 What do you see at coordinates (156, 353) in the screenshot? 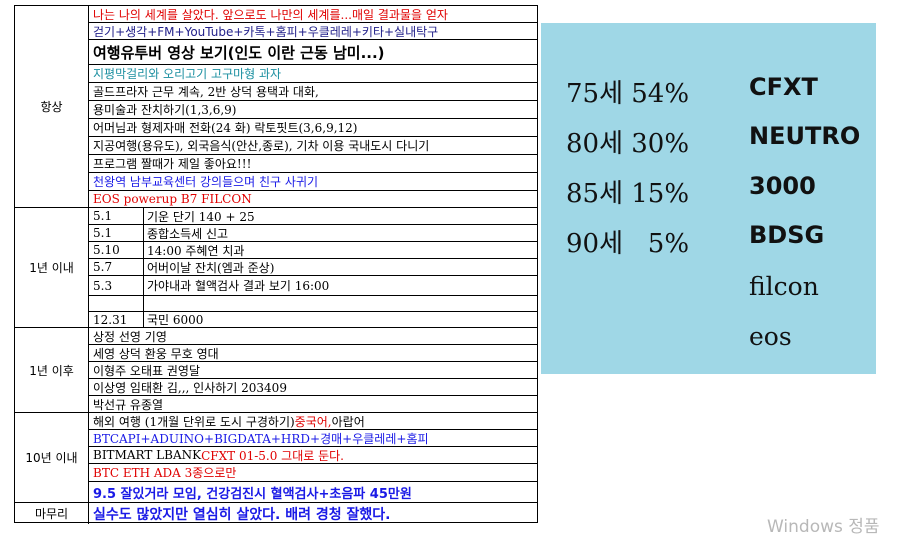
I see `row-text: 세영 상덕 환웅 무호 영대` at bounding box center [156, 353].